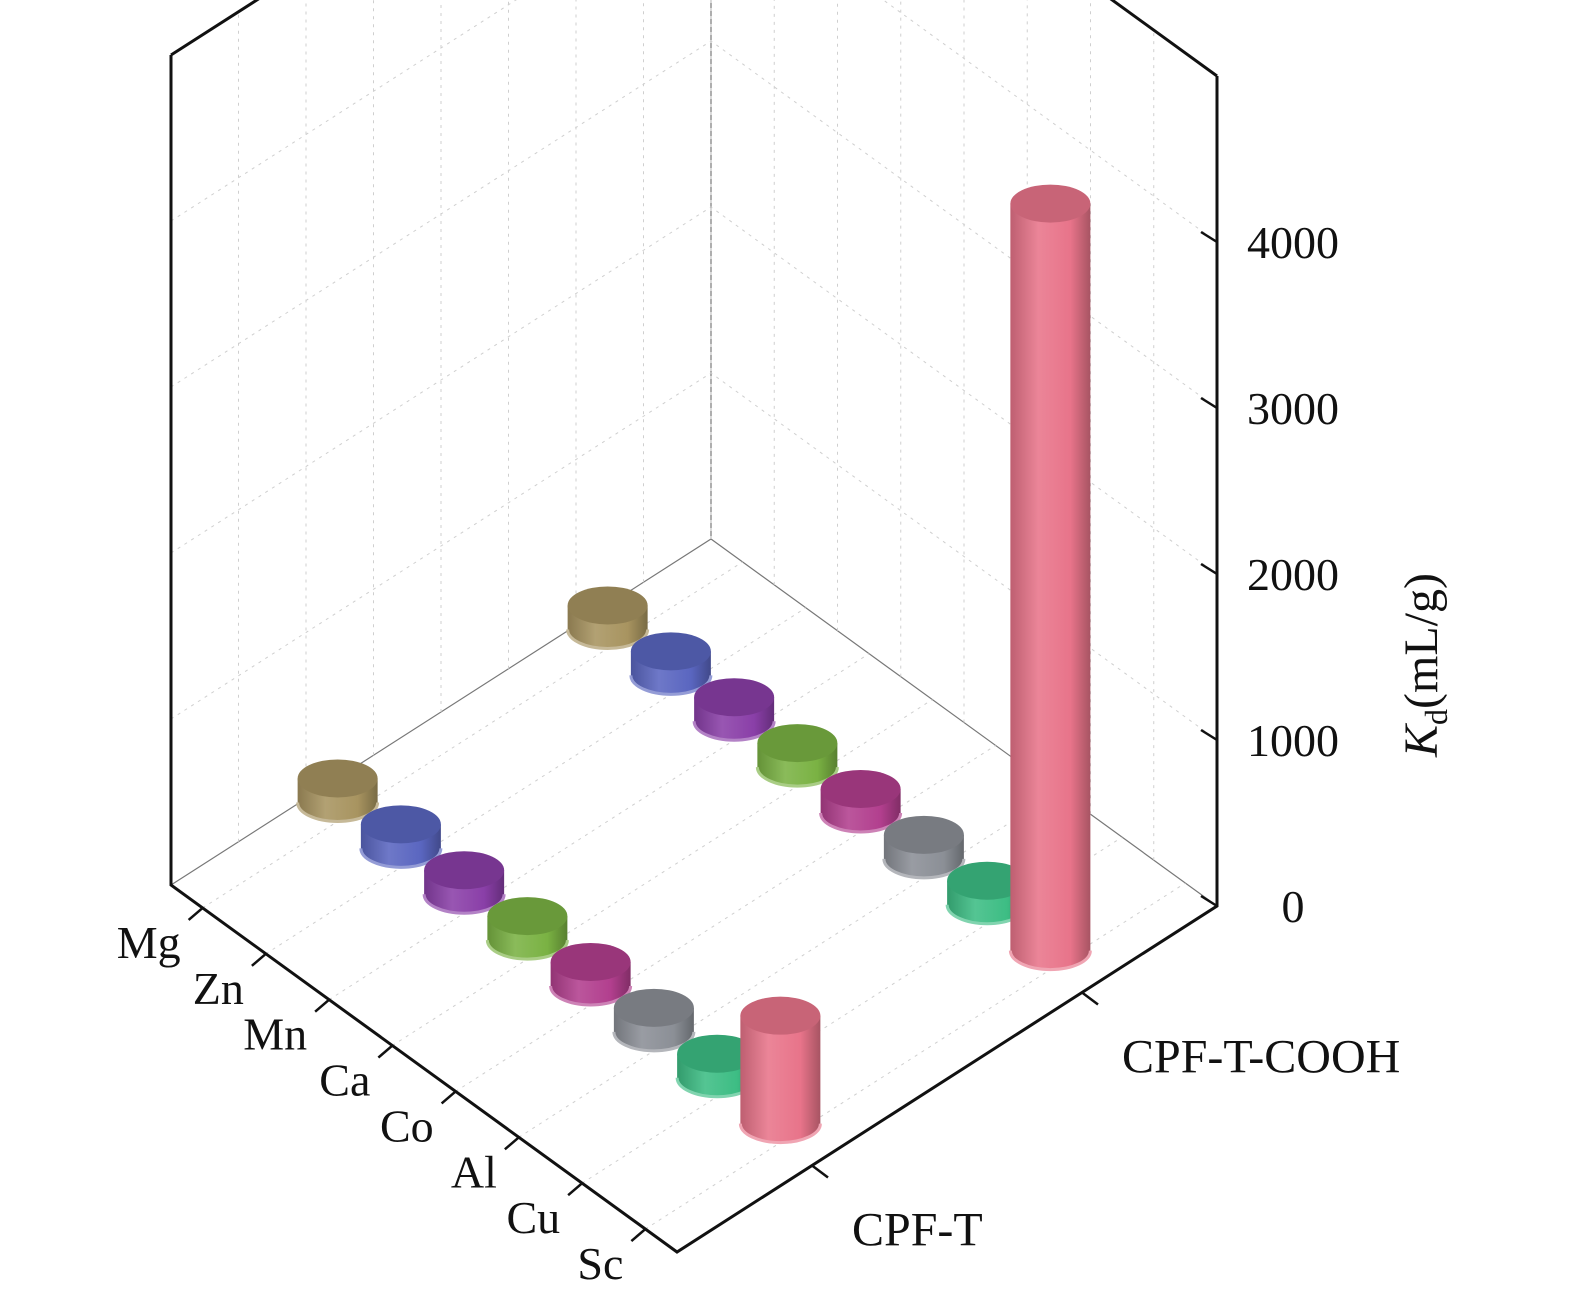  What do you see at coordinates (1293, 906) in the screenshot?
I see `z-tick-label: 0` at bounding box center [1293, 906].